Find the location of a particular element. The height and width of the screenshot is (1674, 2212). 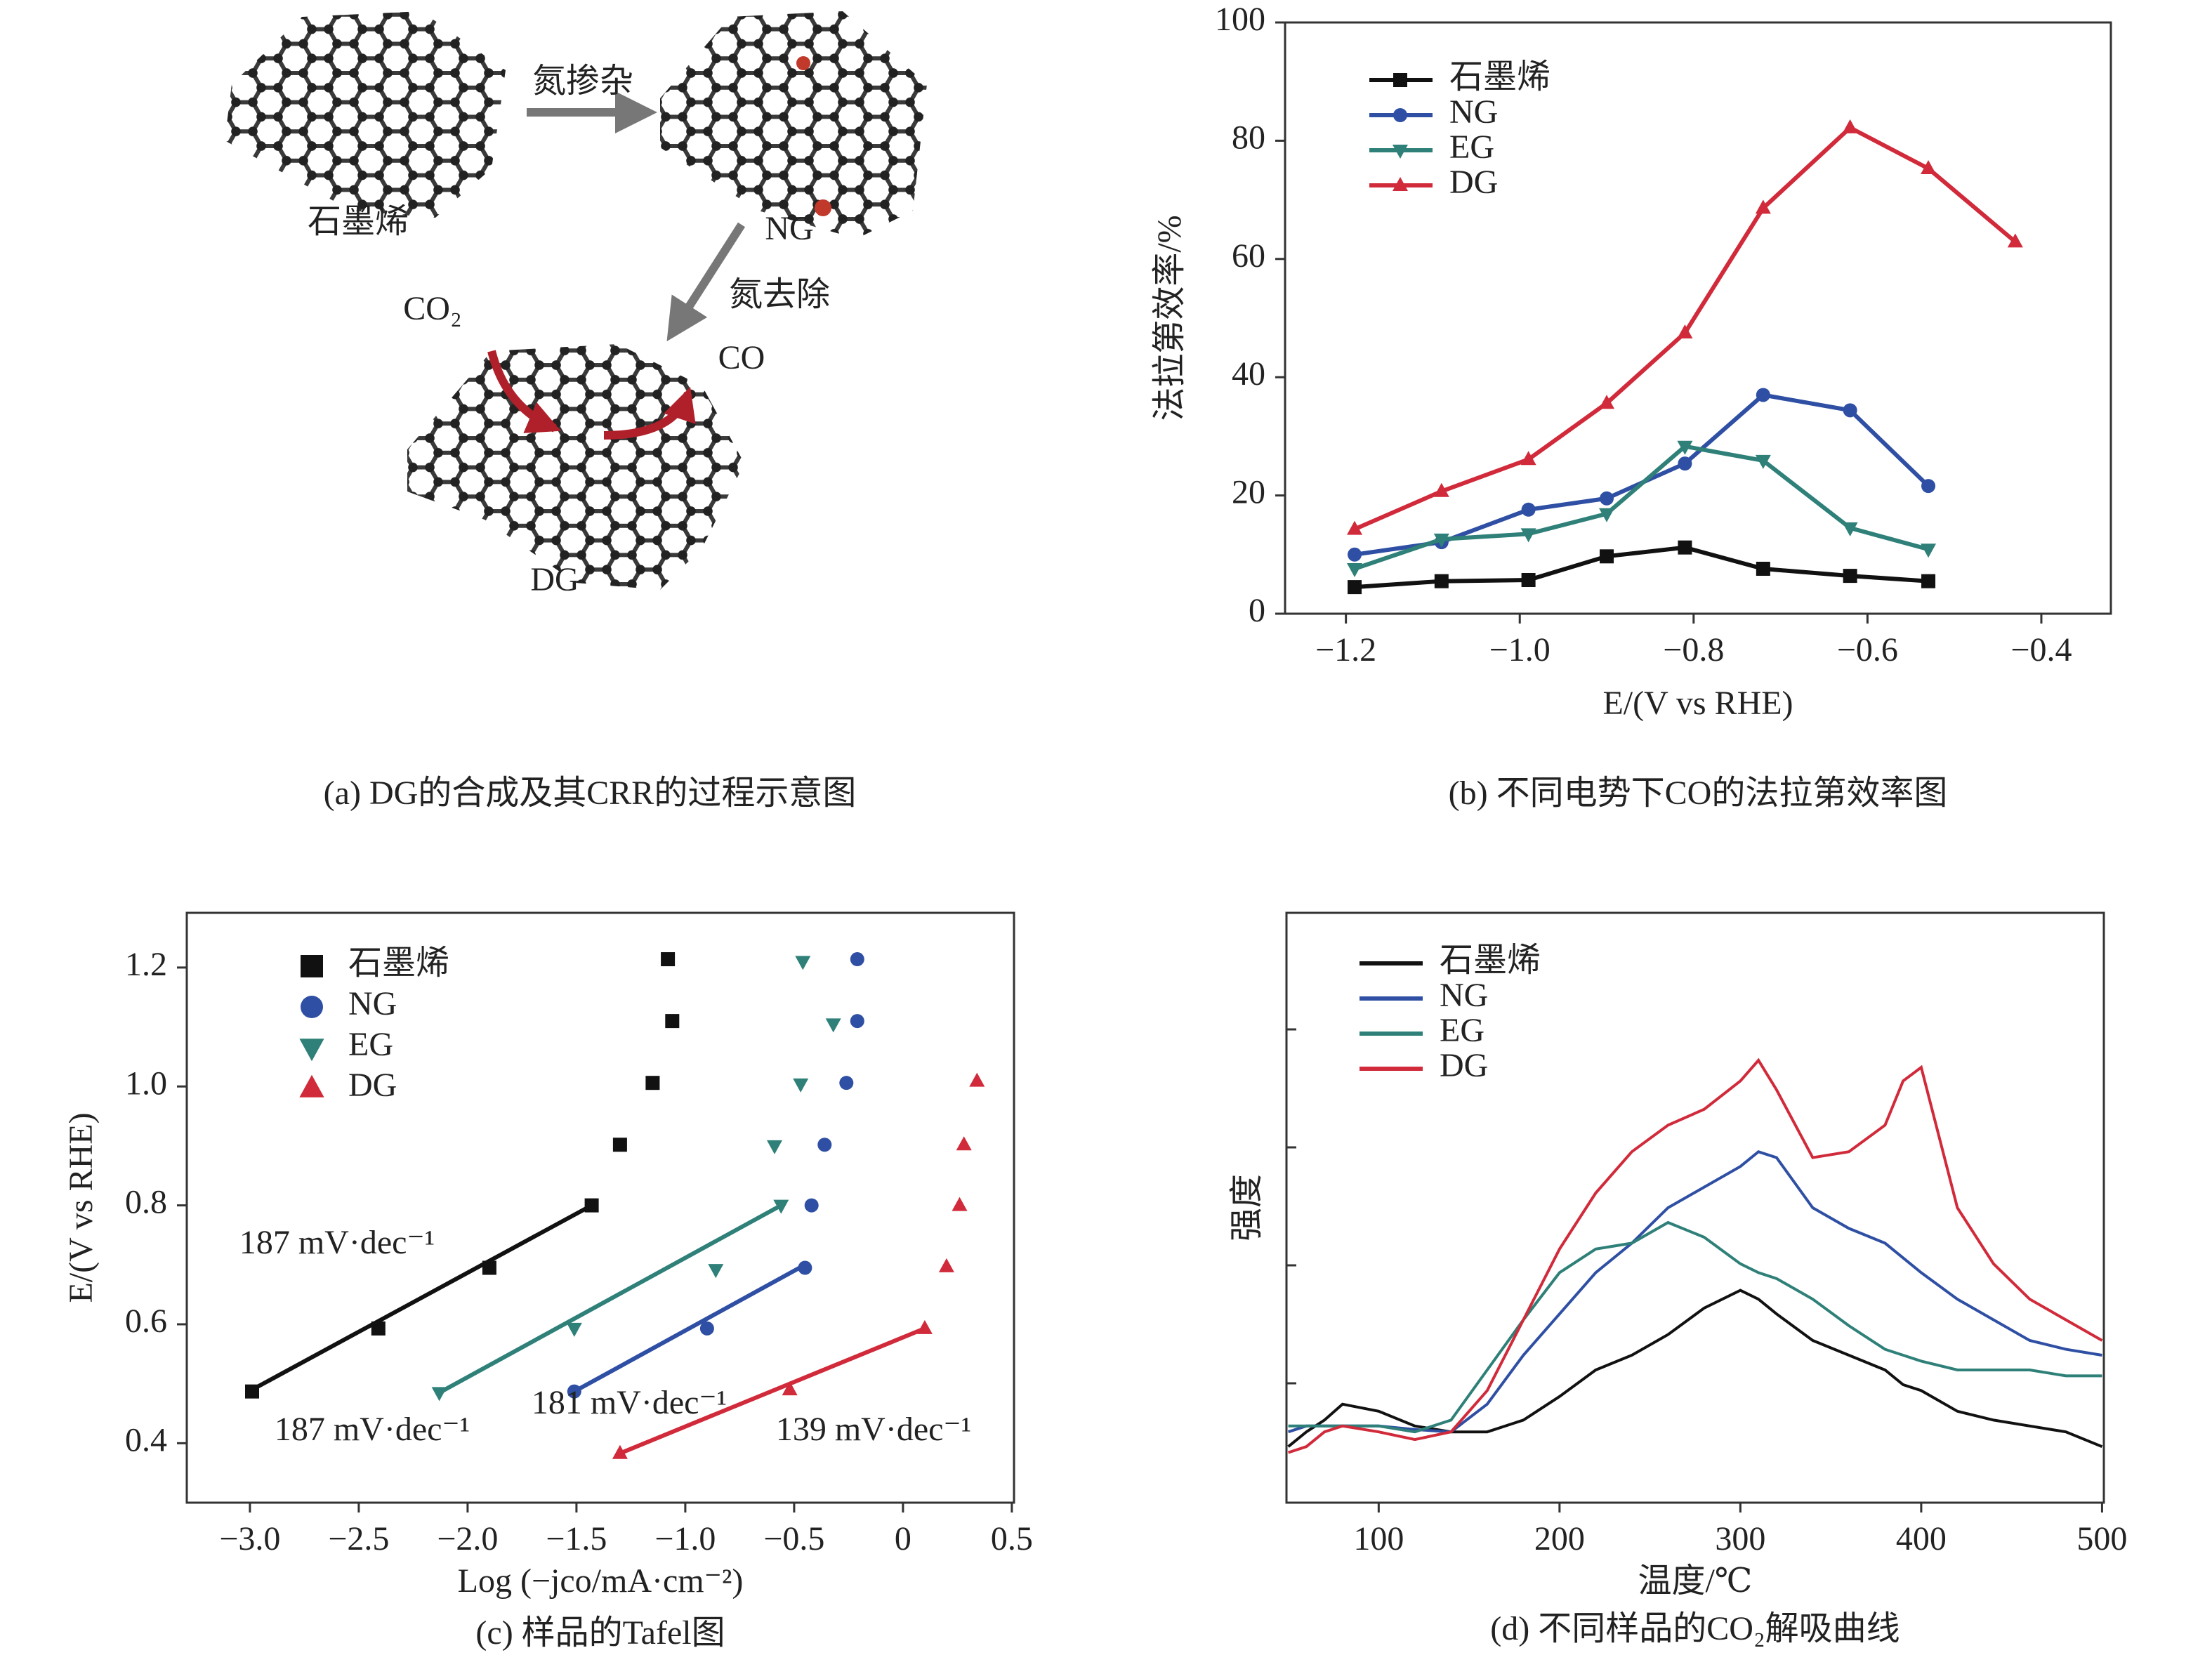

x-tick-label: −0.8 is located at coordinates (1693, 650).